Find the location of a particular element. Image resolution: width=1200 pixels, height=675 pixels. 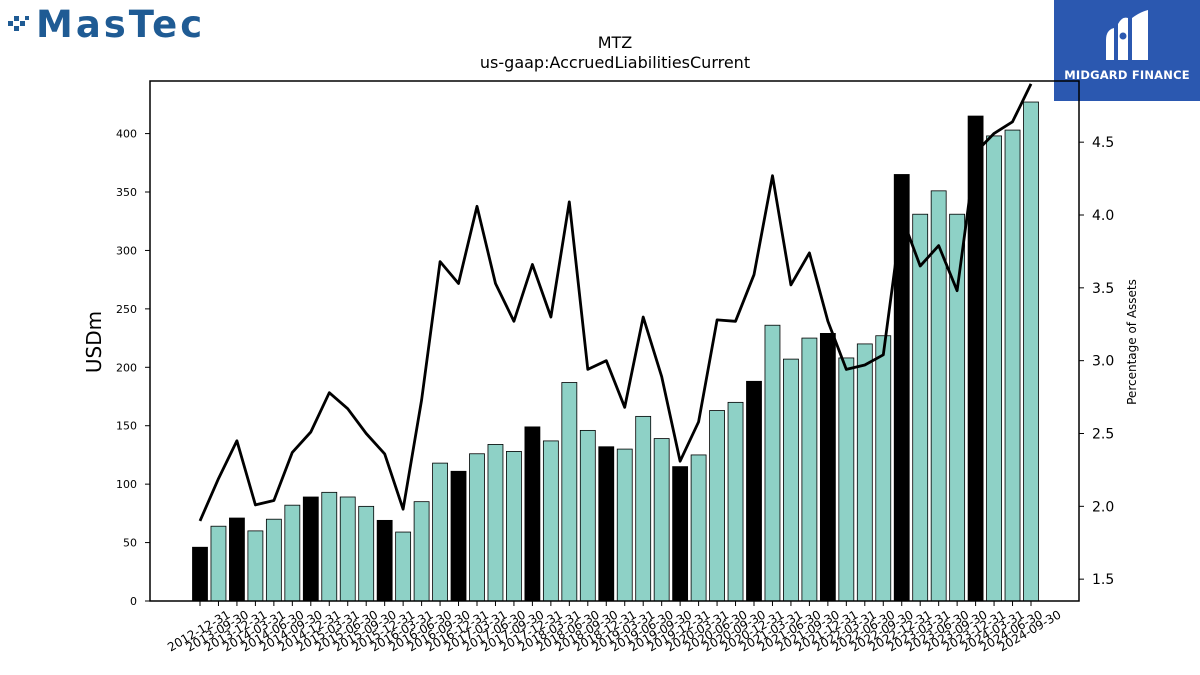

y-tick-label: 100 is located at coordinates (126, 484).